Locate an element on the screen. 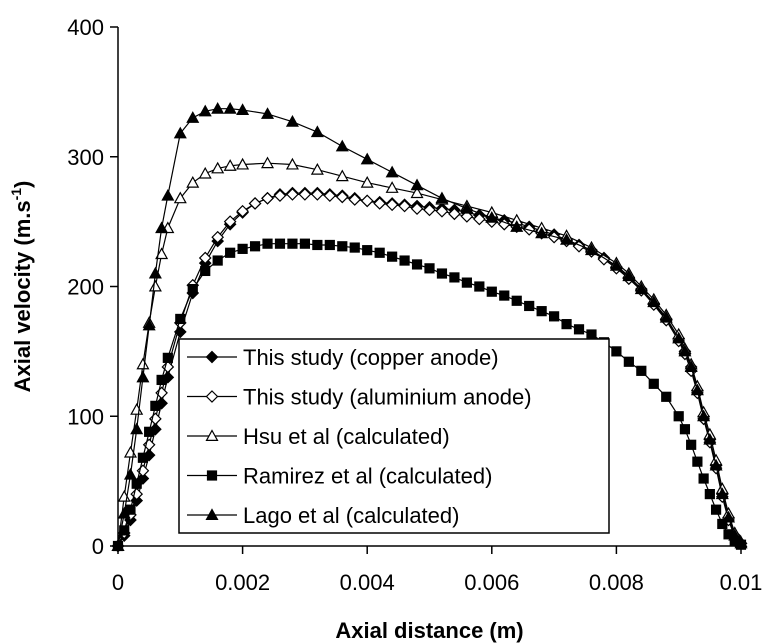 The height and width of the screenshot is (643, 779). legend-label-4: Lago et al (calculated) is located at coordinates (351, 515).